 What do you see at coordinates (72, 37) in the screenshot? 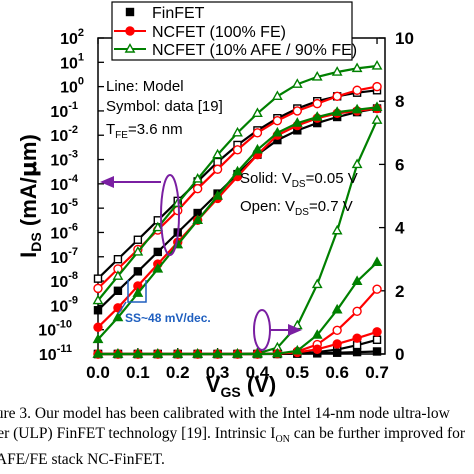
I see `y-tick-label-left: 10²` at bounding box center [72, 37].